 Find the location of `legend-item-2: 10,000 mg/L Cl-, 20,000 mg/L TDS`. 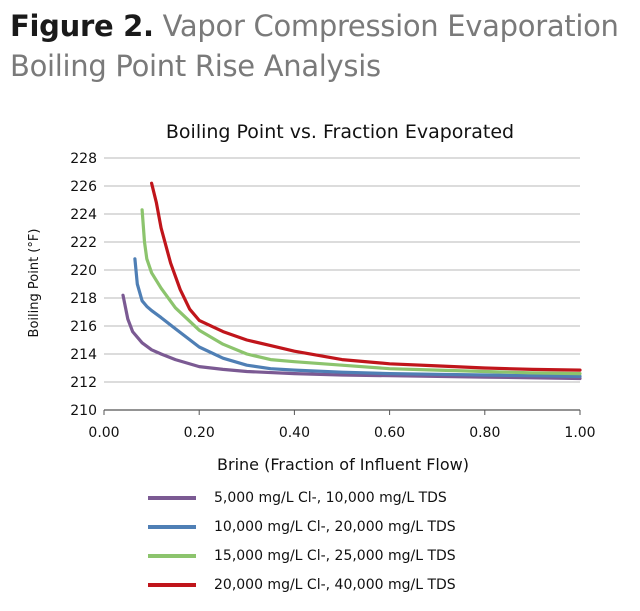

legend-item-2: 10,000 mg/L Cl-, 20,000 mg/L TDS is located at coordinates (383, 527).